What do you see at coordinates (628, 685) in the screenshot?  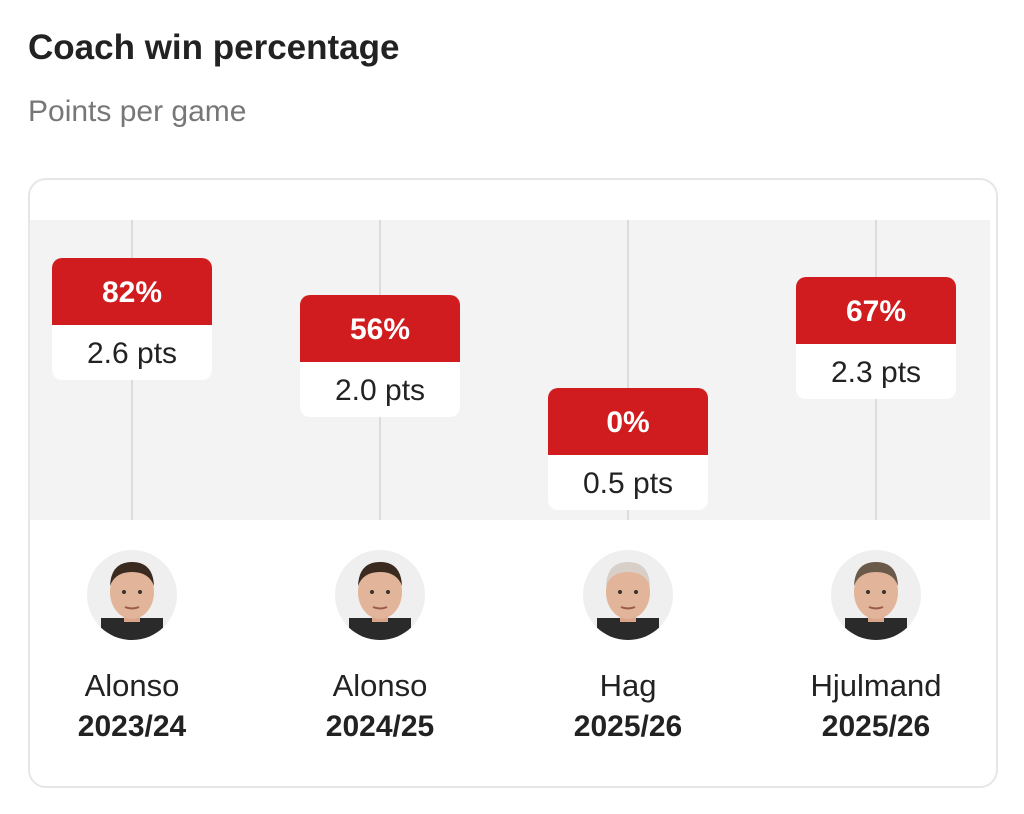 I see `coach-name: Hag` at bounding box center [628, 685].